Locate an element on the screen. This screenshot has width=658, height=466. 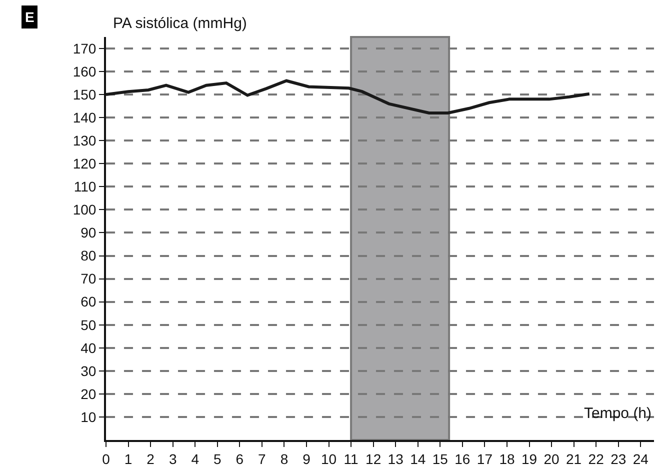
x-tick-label: 22 is located at coordinates (596, 458).